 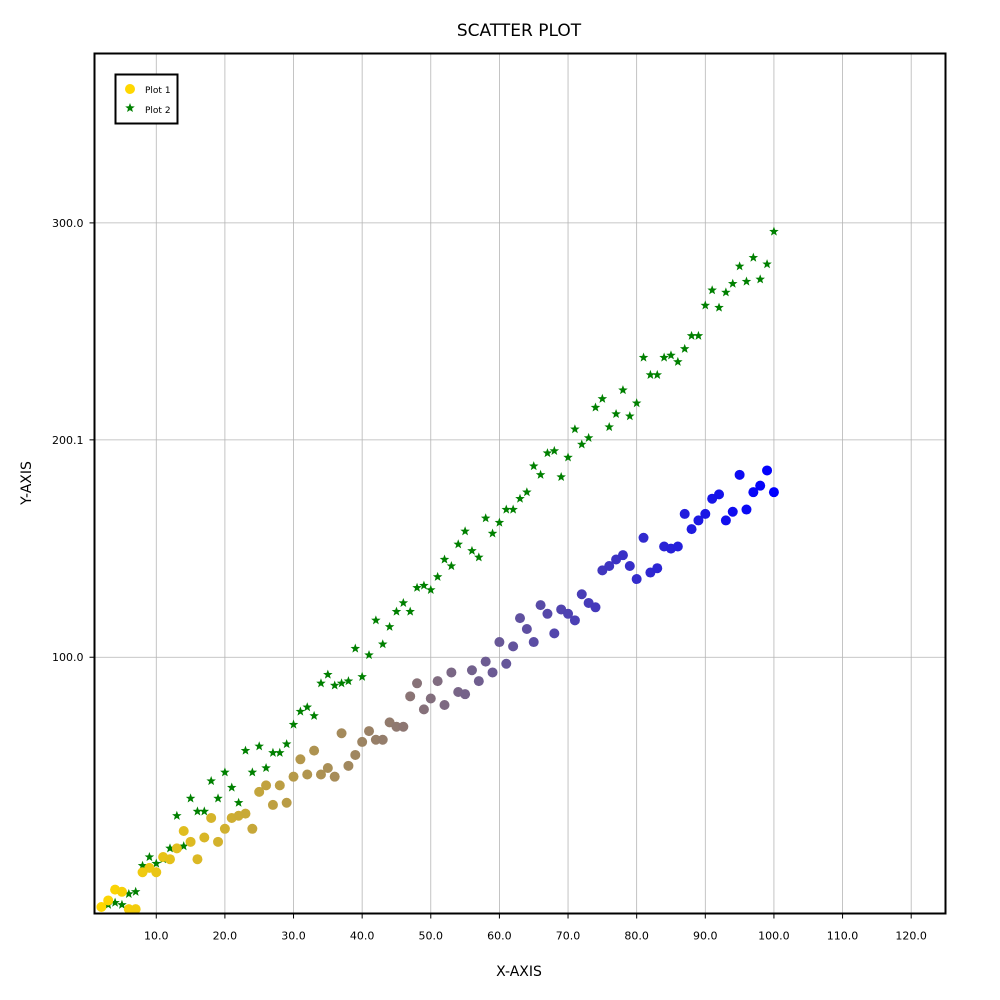 I want to click on y-tick-label: 300.0, so click(x=68, y=223).